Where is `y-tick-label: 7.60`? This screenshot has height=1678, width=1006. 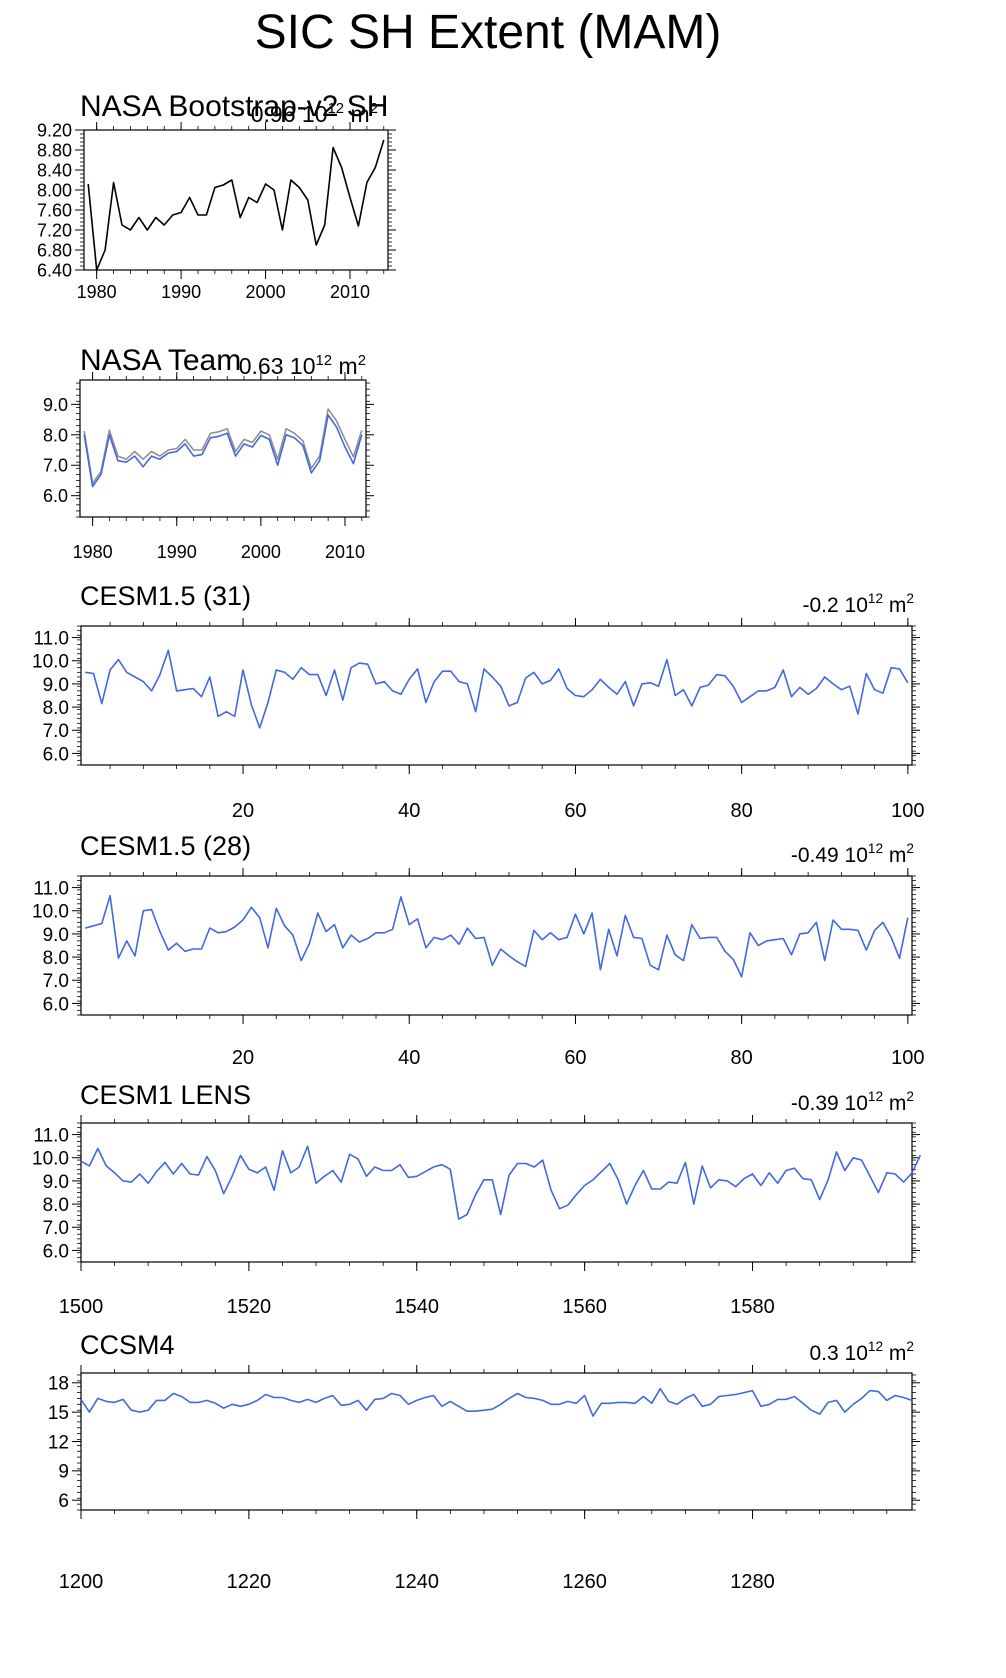 y-tick-label: 7.60 is located at coordinates (54, 210).